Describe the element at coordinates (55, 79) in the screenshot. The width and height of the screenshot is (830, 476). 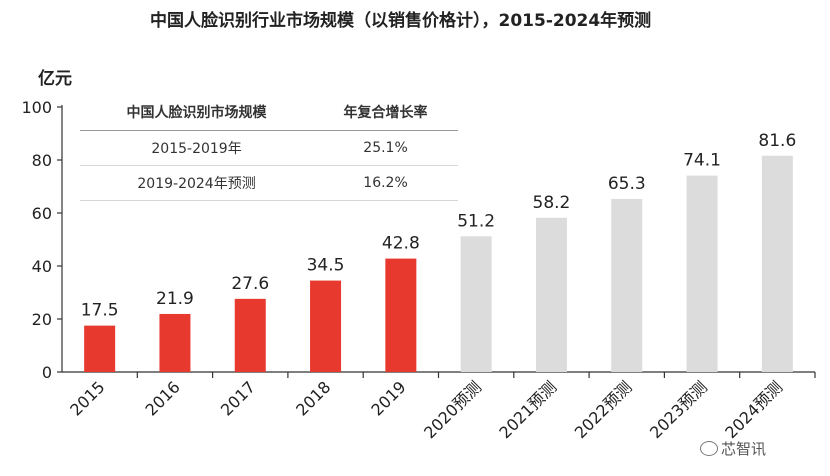
I see `y-axis-unit-label: 亿元` at that location.